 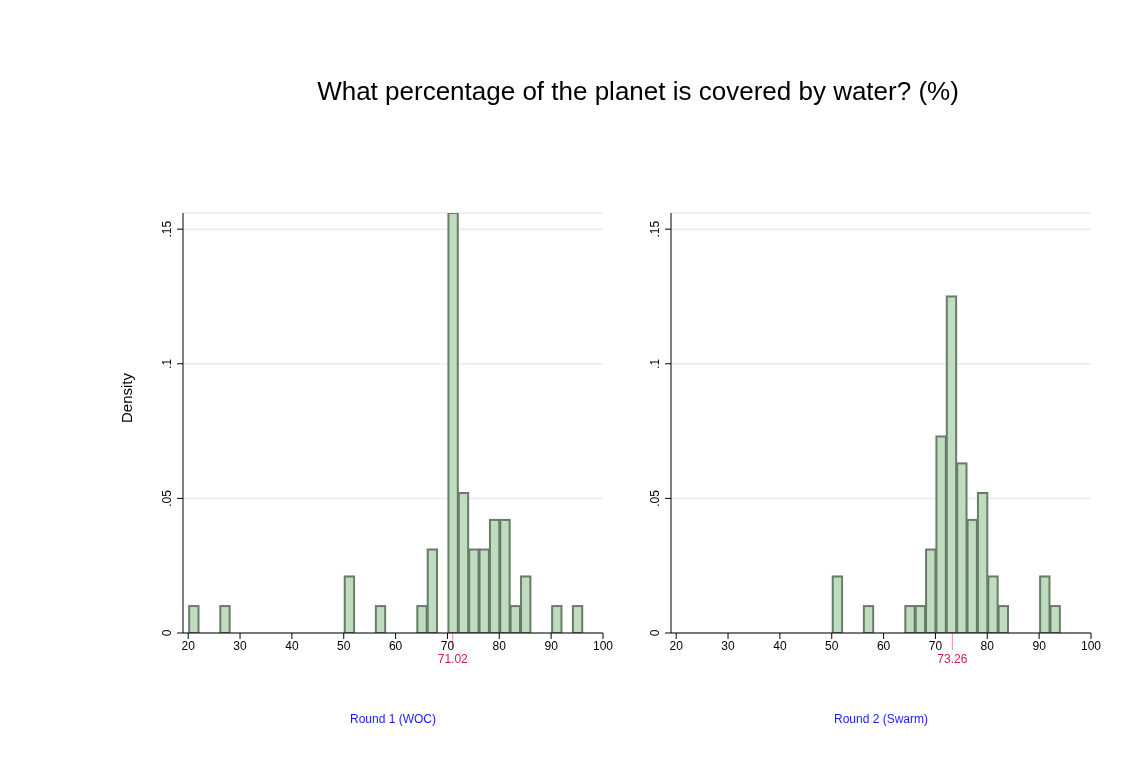 What do you see at coordinates (881, 719) in the screenshot?
I see `x-axis-title: Round 2 (Swarm)` at bounding box center [881, 719].